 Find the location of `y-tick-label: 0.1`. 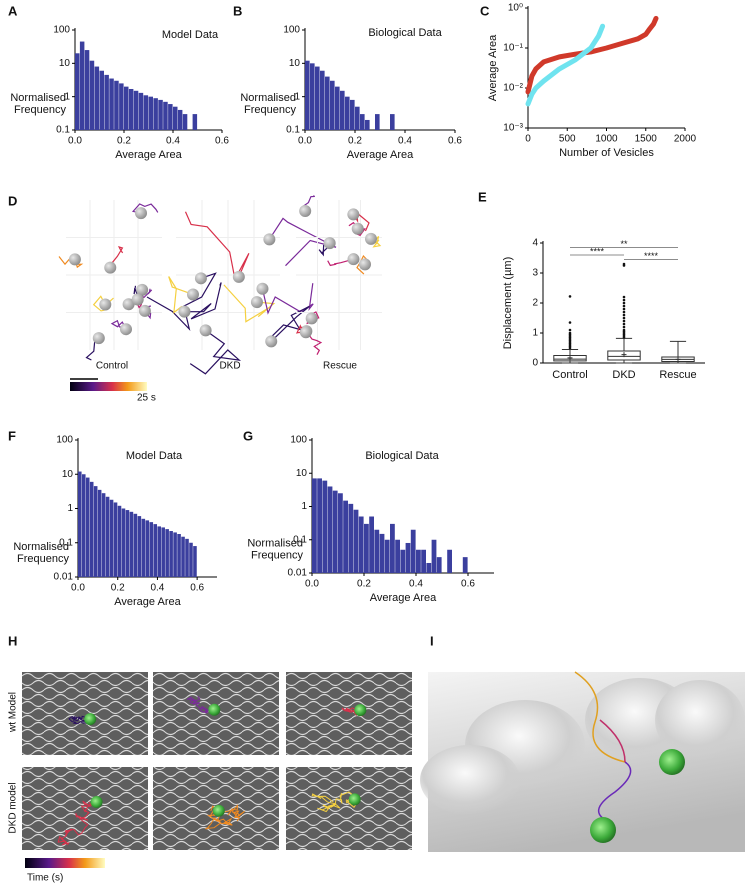

y-tick-label: 0.1 is located at coordinates (300, 539).